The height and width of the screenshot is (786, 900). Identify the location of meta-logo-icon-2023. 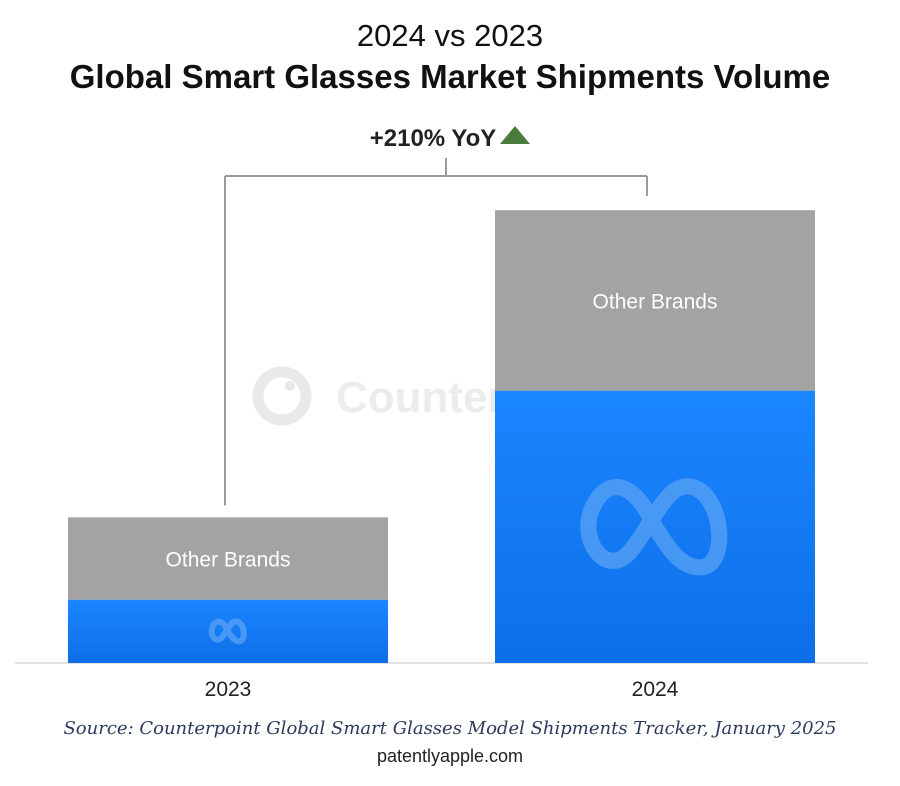
(227, 631).